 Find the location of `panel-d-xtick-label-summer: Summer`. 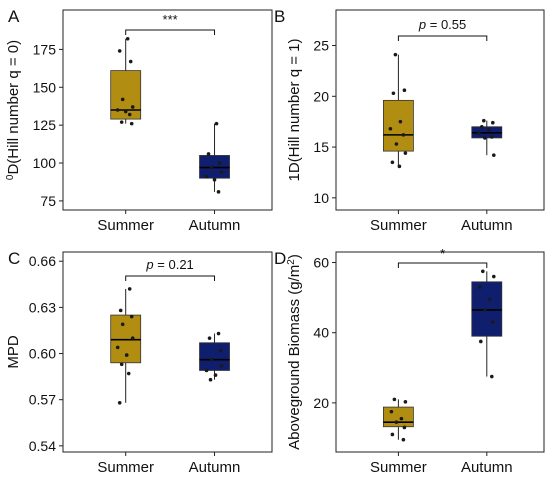

panel-d-xtick-label-summer: Summer is located at coordinates (398, 467).